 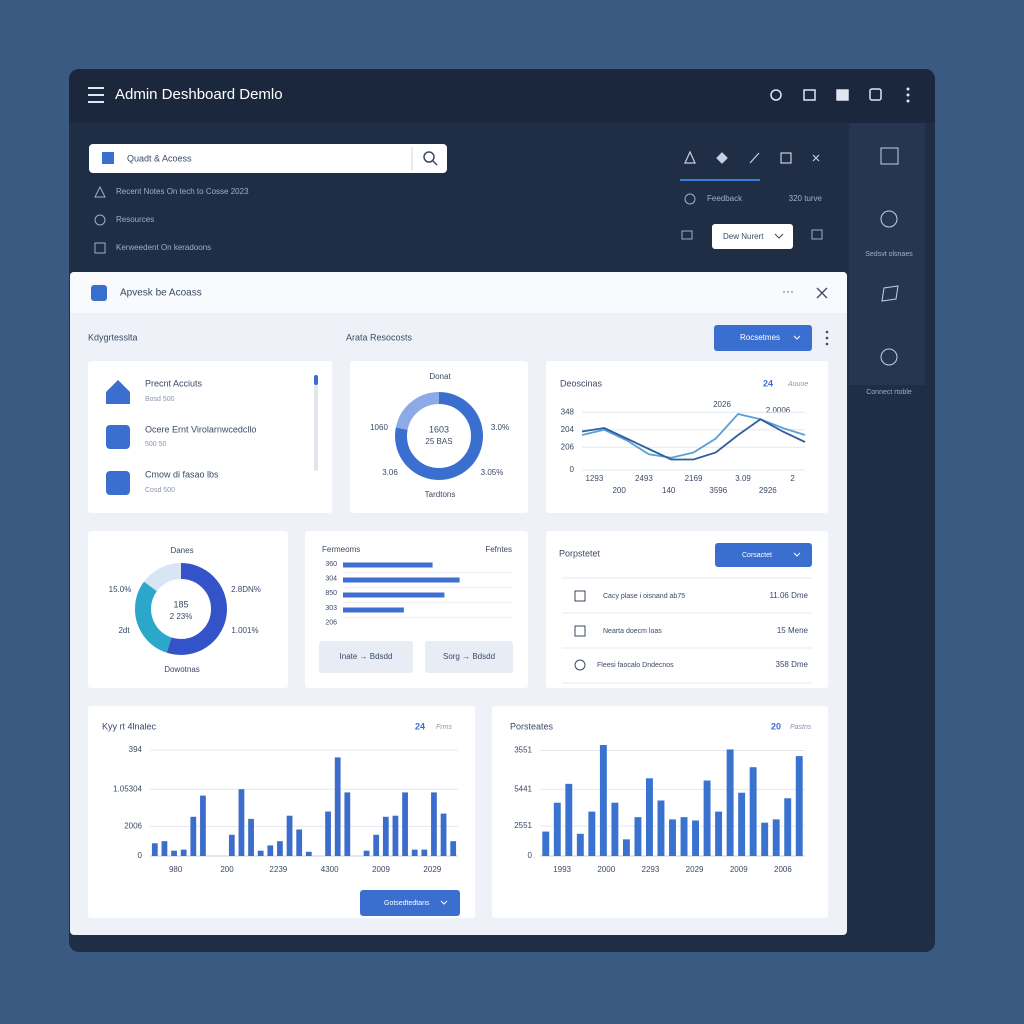 What do you see at coordinates (806, 198) in the screenshot?
I see `toolbar-count: 320 turve` at bounding box center [806, 198].